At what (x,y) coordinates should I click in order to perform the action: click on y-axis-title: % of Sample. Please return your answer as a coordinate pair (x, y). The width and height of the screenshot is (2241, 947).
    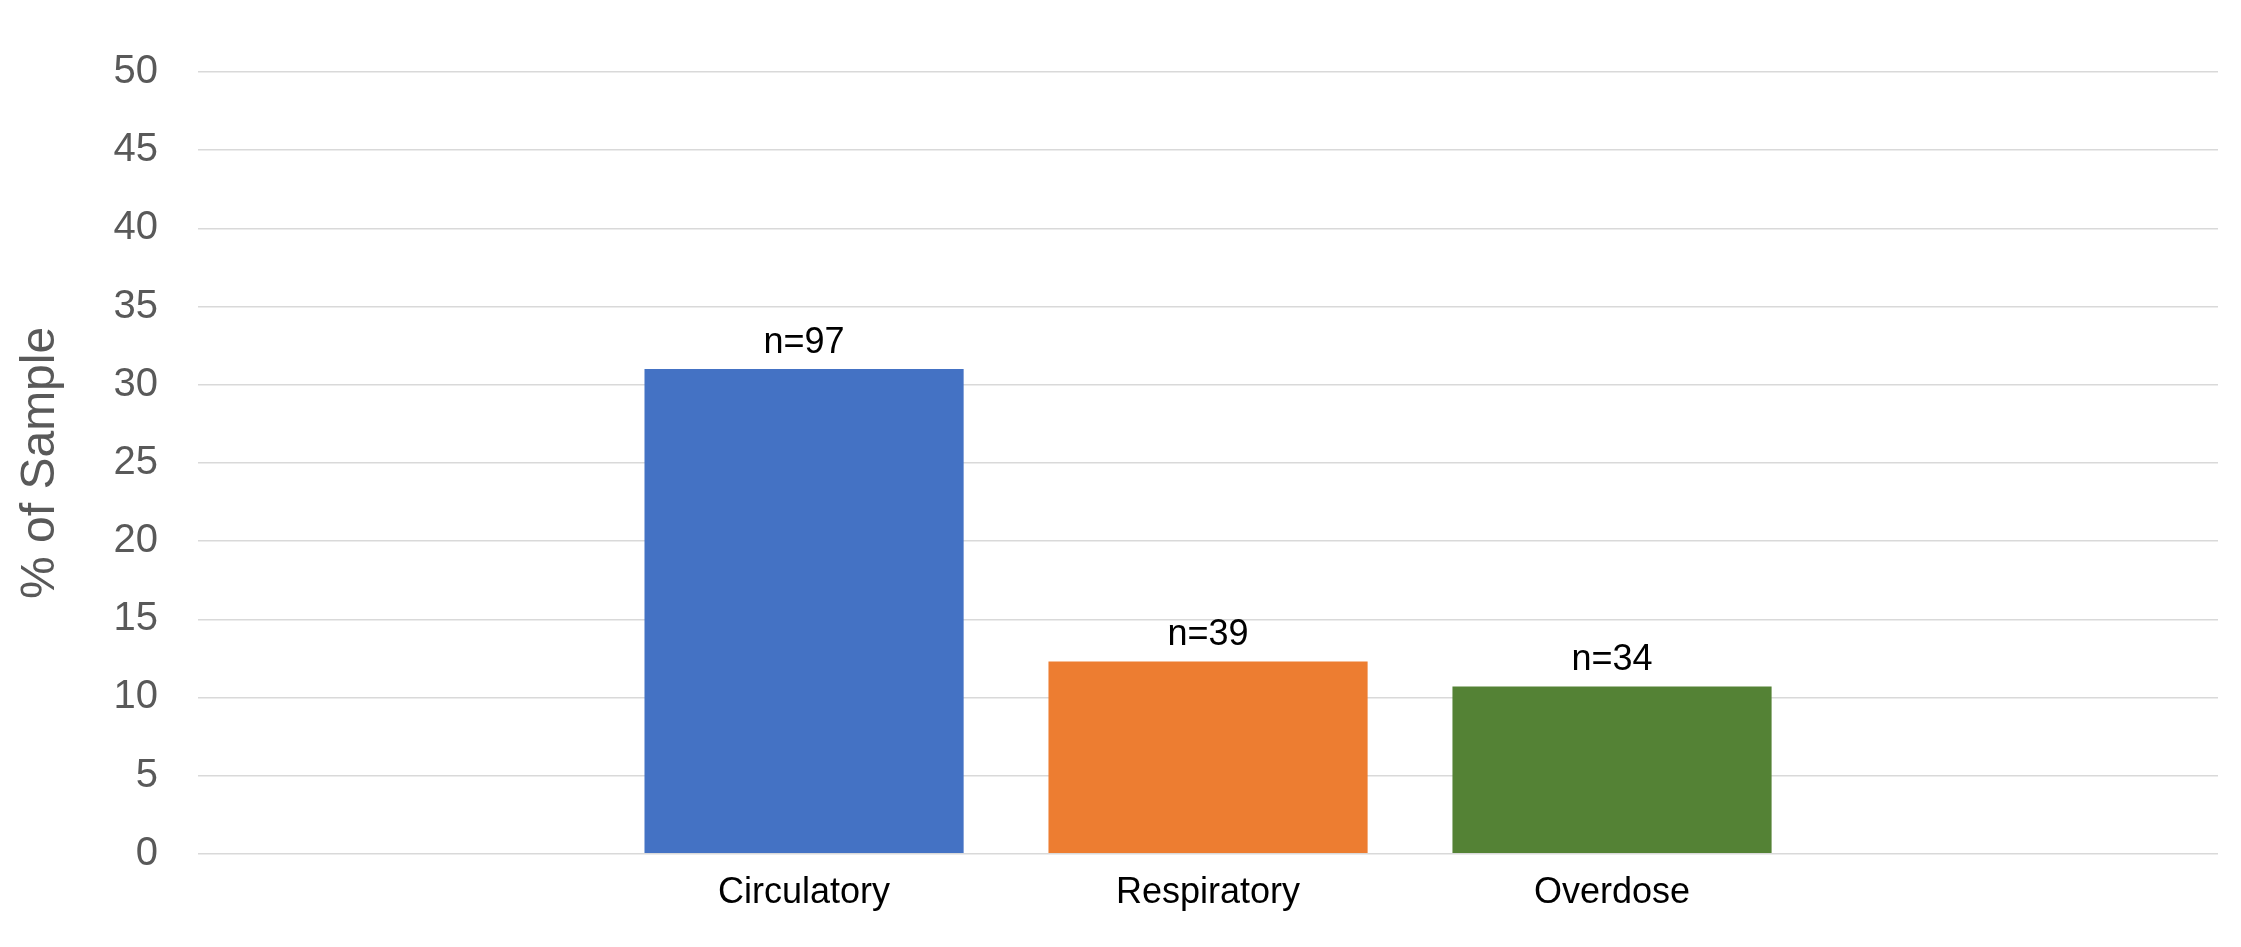
    Looking at the image, I should click on (38, 462).